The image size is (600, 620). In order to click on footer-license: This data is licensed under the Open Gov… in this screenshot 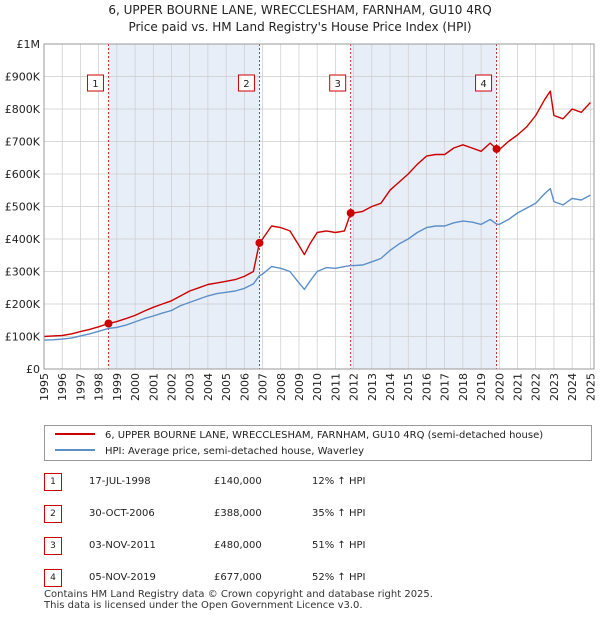, I will do `click(203, 605)`.